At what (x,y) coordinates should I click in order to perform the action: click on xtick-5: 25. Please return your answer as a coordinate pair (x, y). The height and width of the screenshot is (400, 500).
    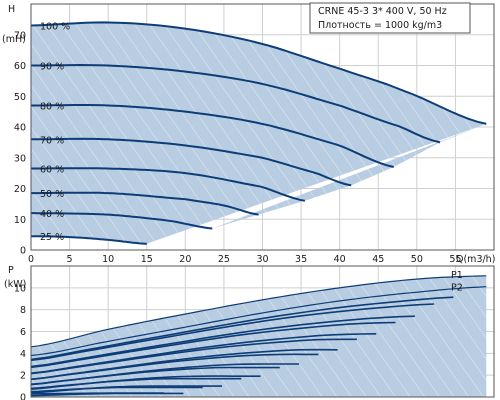
    Looking at the image, I should click on (224, 259).